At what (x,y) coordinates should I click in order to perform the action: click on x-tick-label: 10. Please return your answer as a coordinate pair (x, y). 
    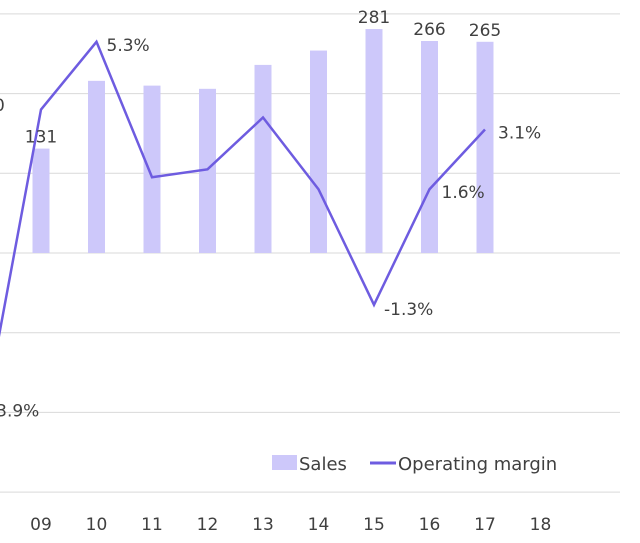
    Looking at the image, I should click on (97, 525).